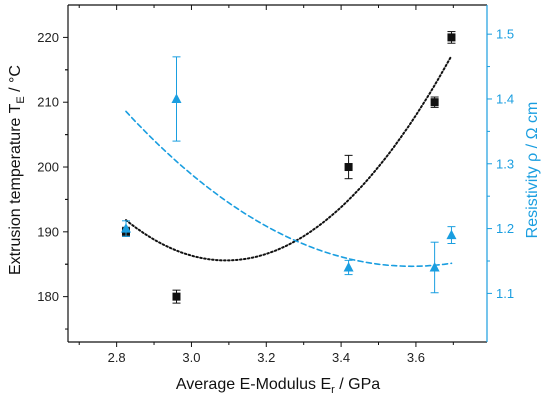 This screenshot has height=402, width=550. I want to click on x-tick-label: 2.8, so click(117, 357).